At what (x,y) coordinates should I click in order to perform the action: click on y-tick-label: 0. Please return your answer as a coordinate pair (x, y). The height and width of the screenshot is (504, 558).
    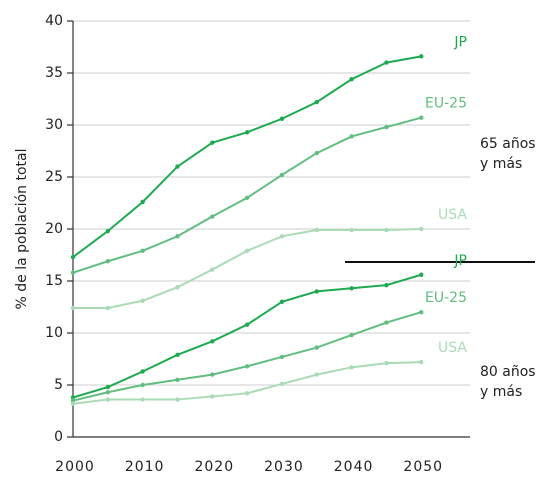
    Looking at the image, I should click on (58, 437).